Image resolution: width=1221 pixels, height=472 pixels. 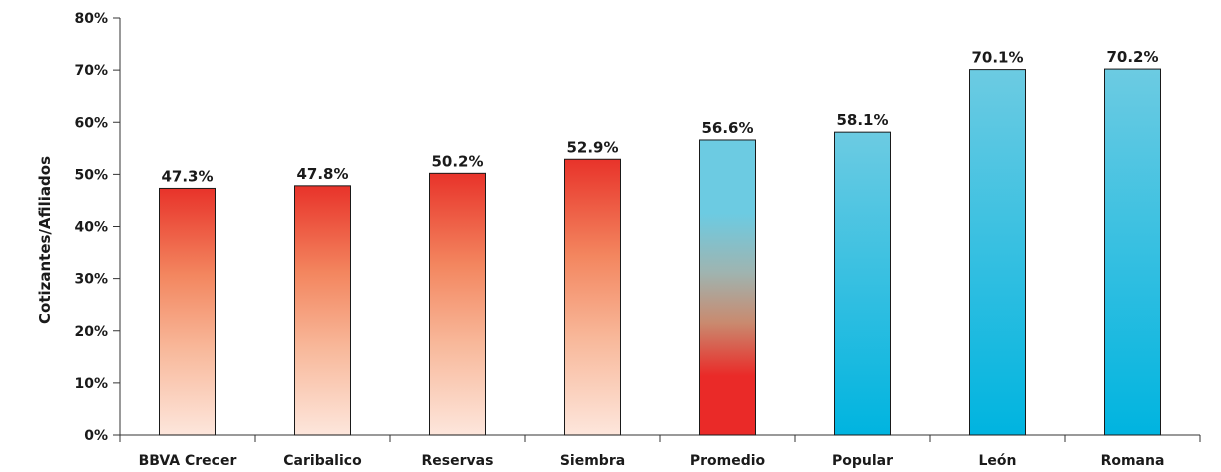 I want to click on x-category-label: Reservas, so click(x=458, y=461).